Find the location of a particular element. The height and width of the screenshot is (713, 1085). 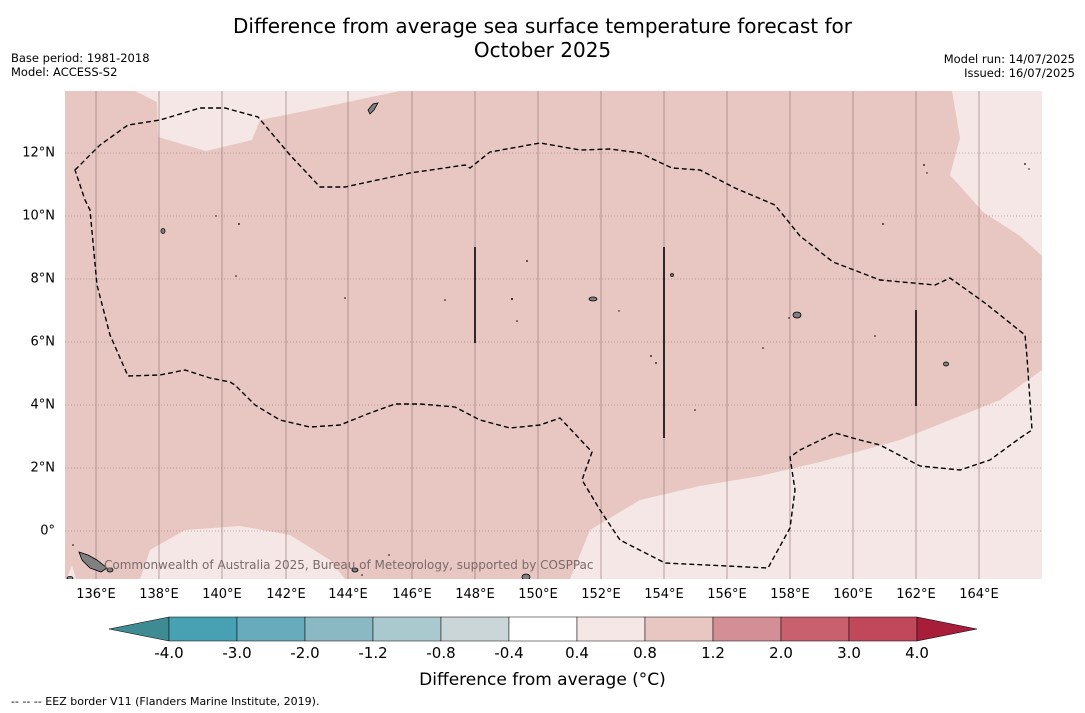

lat-label: 6°N is located at coordinates (43, 342).